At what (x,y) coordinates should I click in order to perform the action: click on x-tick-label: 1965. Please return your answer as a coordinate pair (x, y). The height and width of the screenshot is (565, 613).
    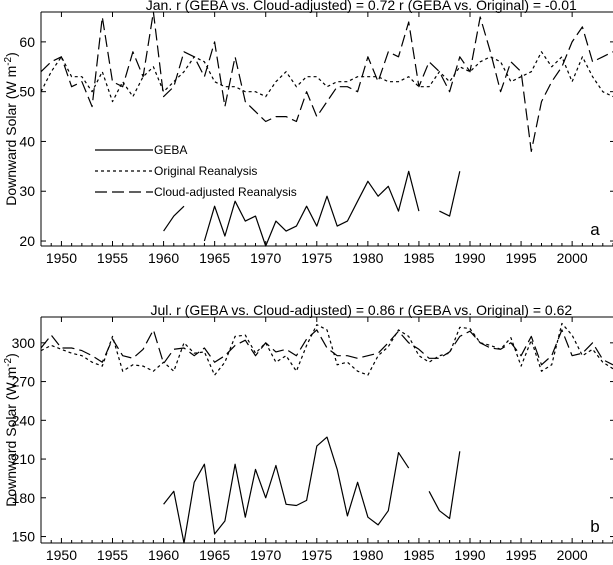
    Looking at the image, I should click on (214, 555).